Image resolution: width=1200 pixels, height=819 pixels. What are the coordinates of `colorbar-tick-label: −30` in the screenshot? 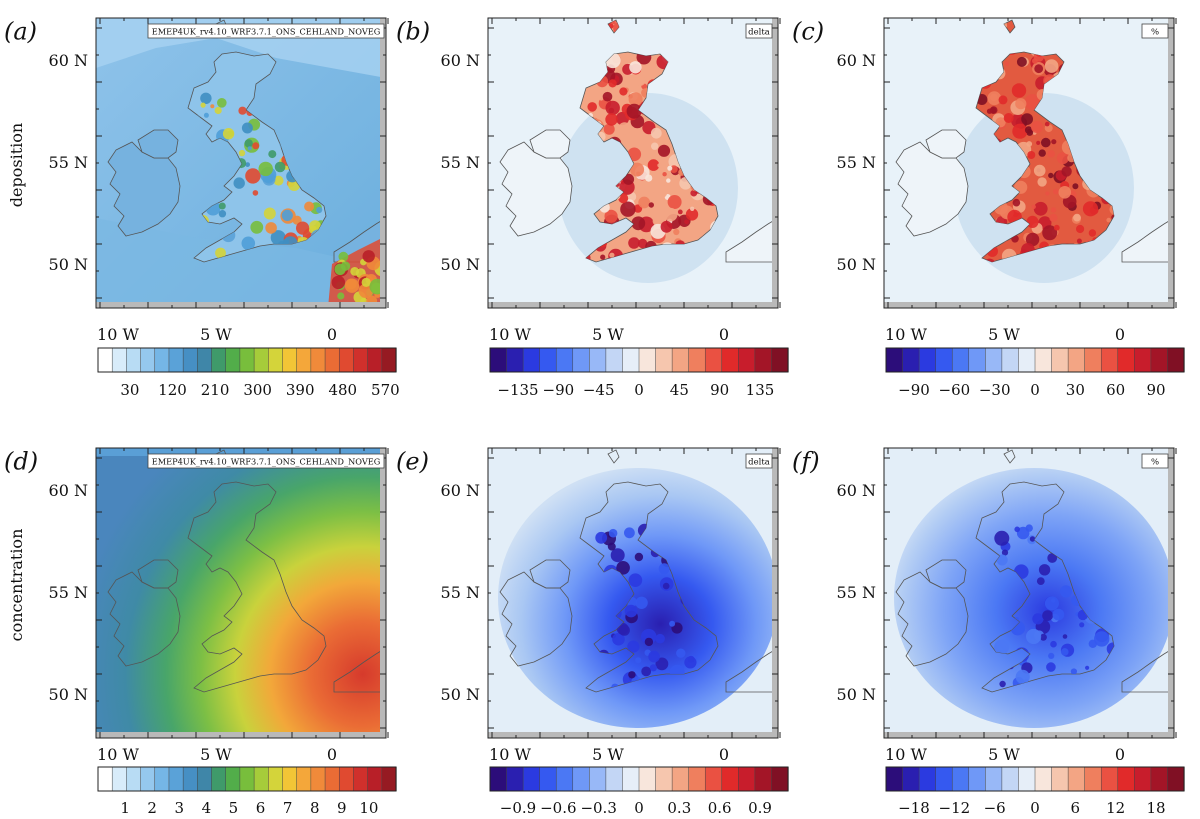 It's located at (995, 390).